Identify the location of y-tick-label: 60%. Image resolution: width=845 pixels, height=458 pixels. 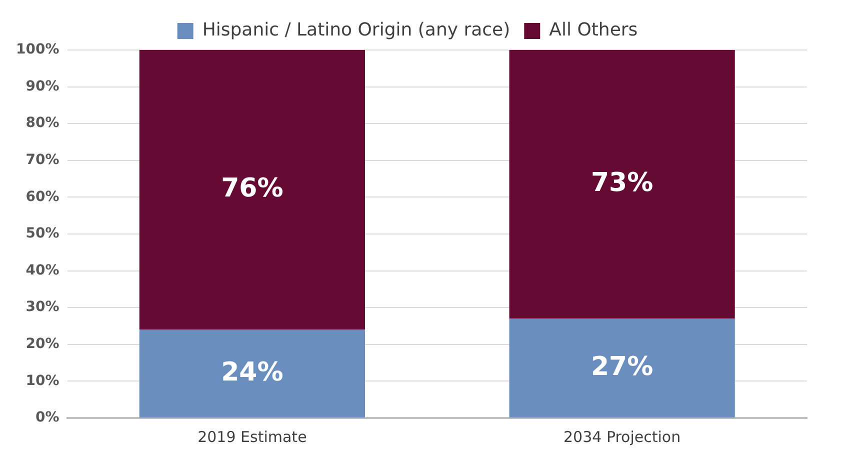
(43, 196).